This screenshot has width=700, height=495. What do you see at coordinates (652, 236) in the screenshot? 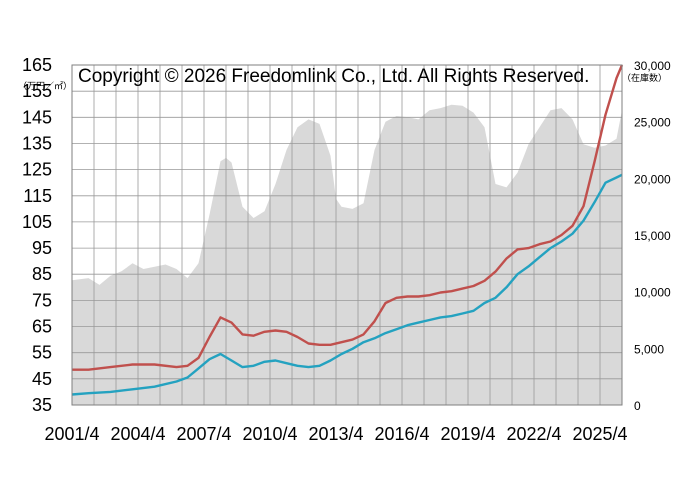
I see `y-right-tick-label: 15,000` at bounding box center [652, 236].